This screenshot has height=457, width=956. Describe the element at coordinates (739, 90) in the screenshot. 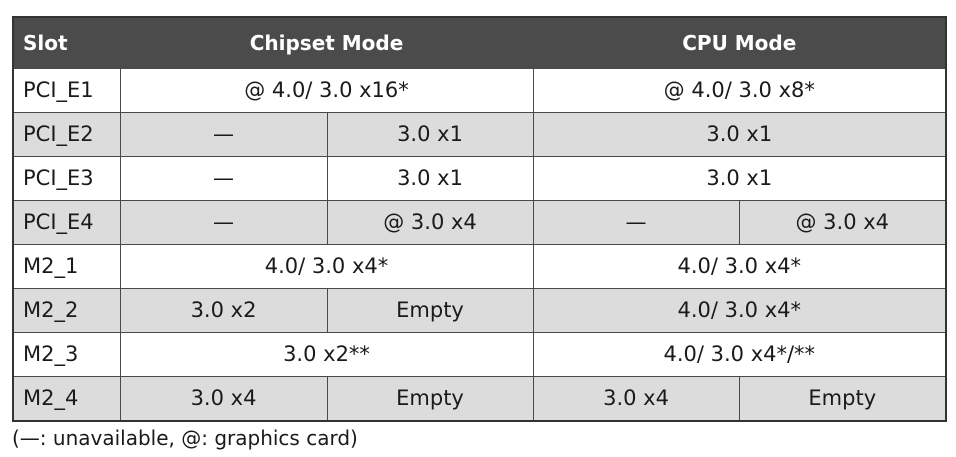

I see `cpu-mode-cell: @ 4.0/ 3.0 x8*` at that location.